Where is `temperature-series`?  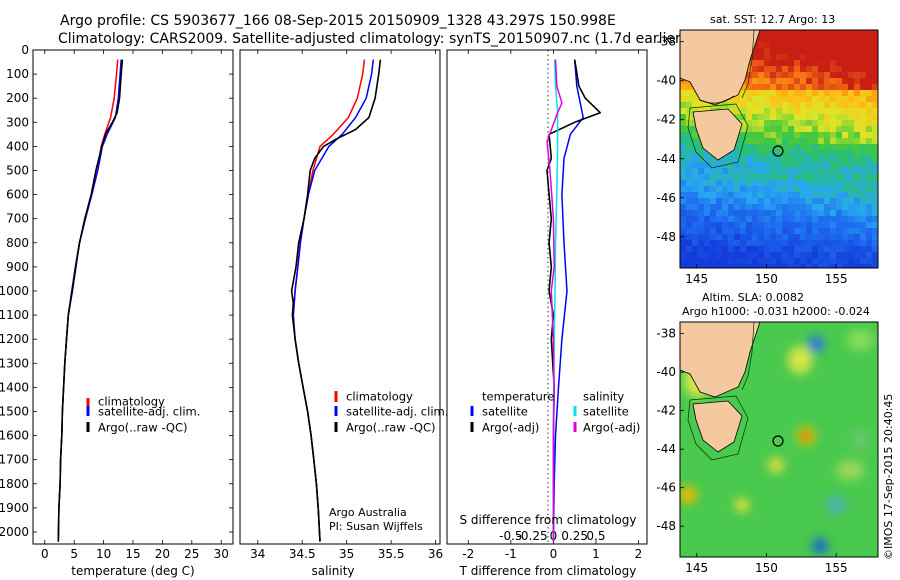 temperature-series is located at coordinates (90, 300).